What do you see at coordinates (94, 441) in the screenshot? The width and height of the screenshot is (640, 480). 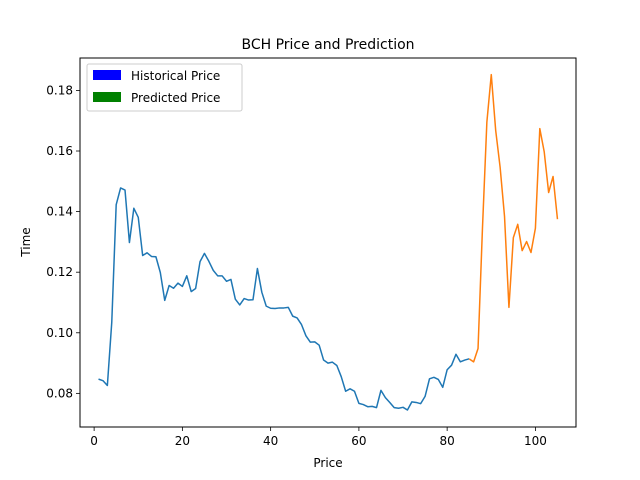 I see `x-tick-label: 0` at bounding box center [94, 441].